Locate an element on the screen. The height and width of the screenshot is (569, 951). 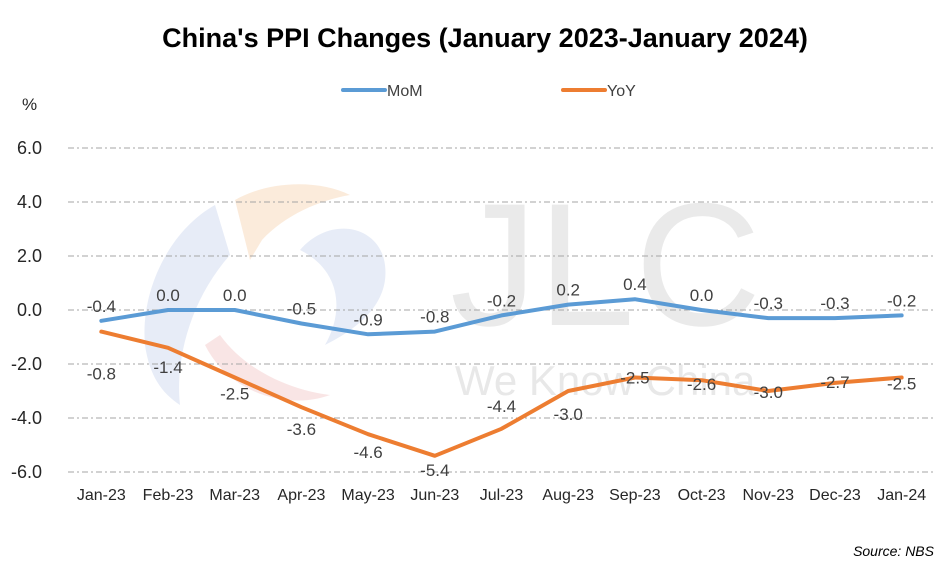
x-tick-label: Sep-23 is located at coordinates (635, 495).